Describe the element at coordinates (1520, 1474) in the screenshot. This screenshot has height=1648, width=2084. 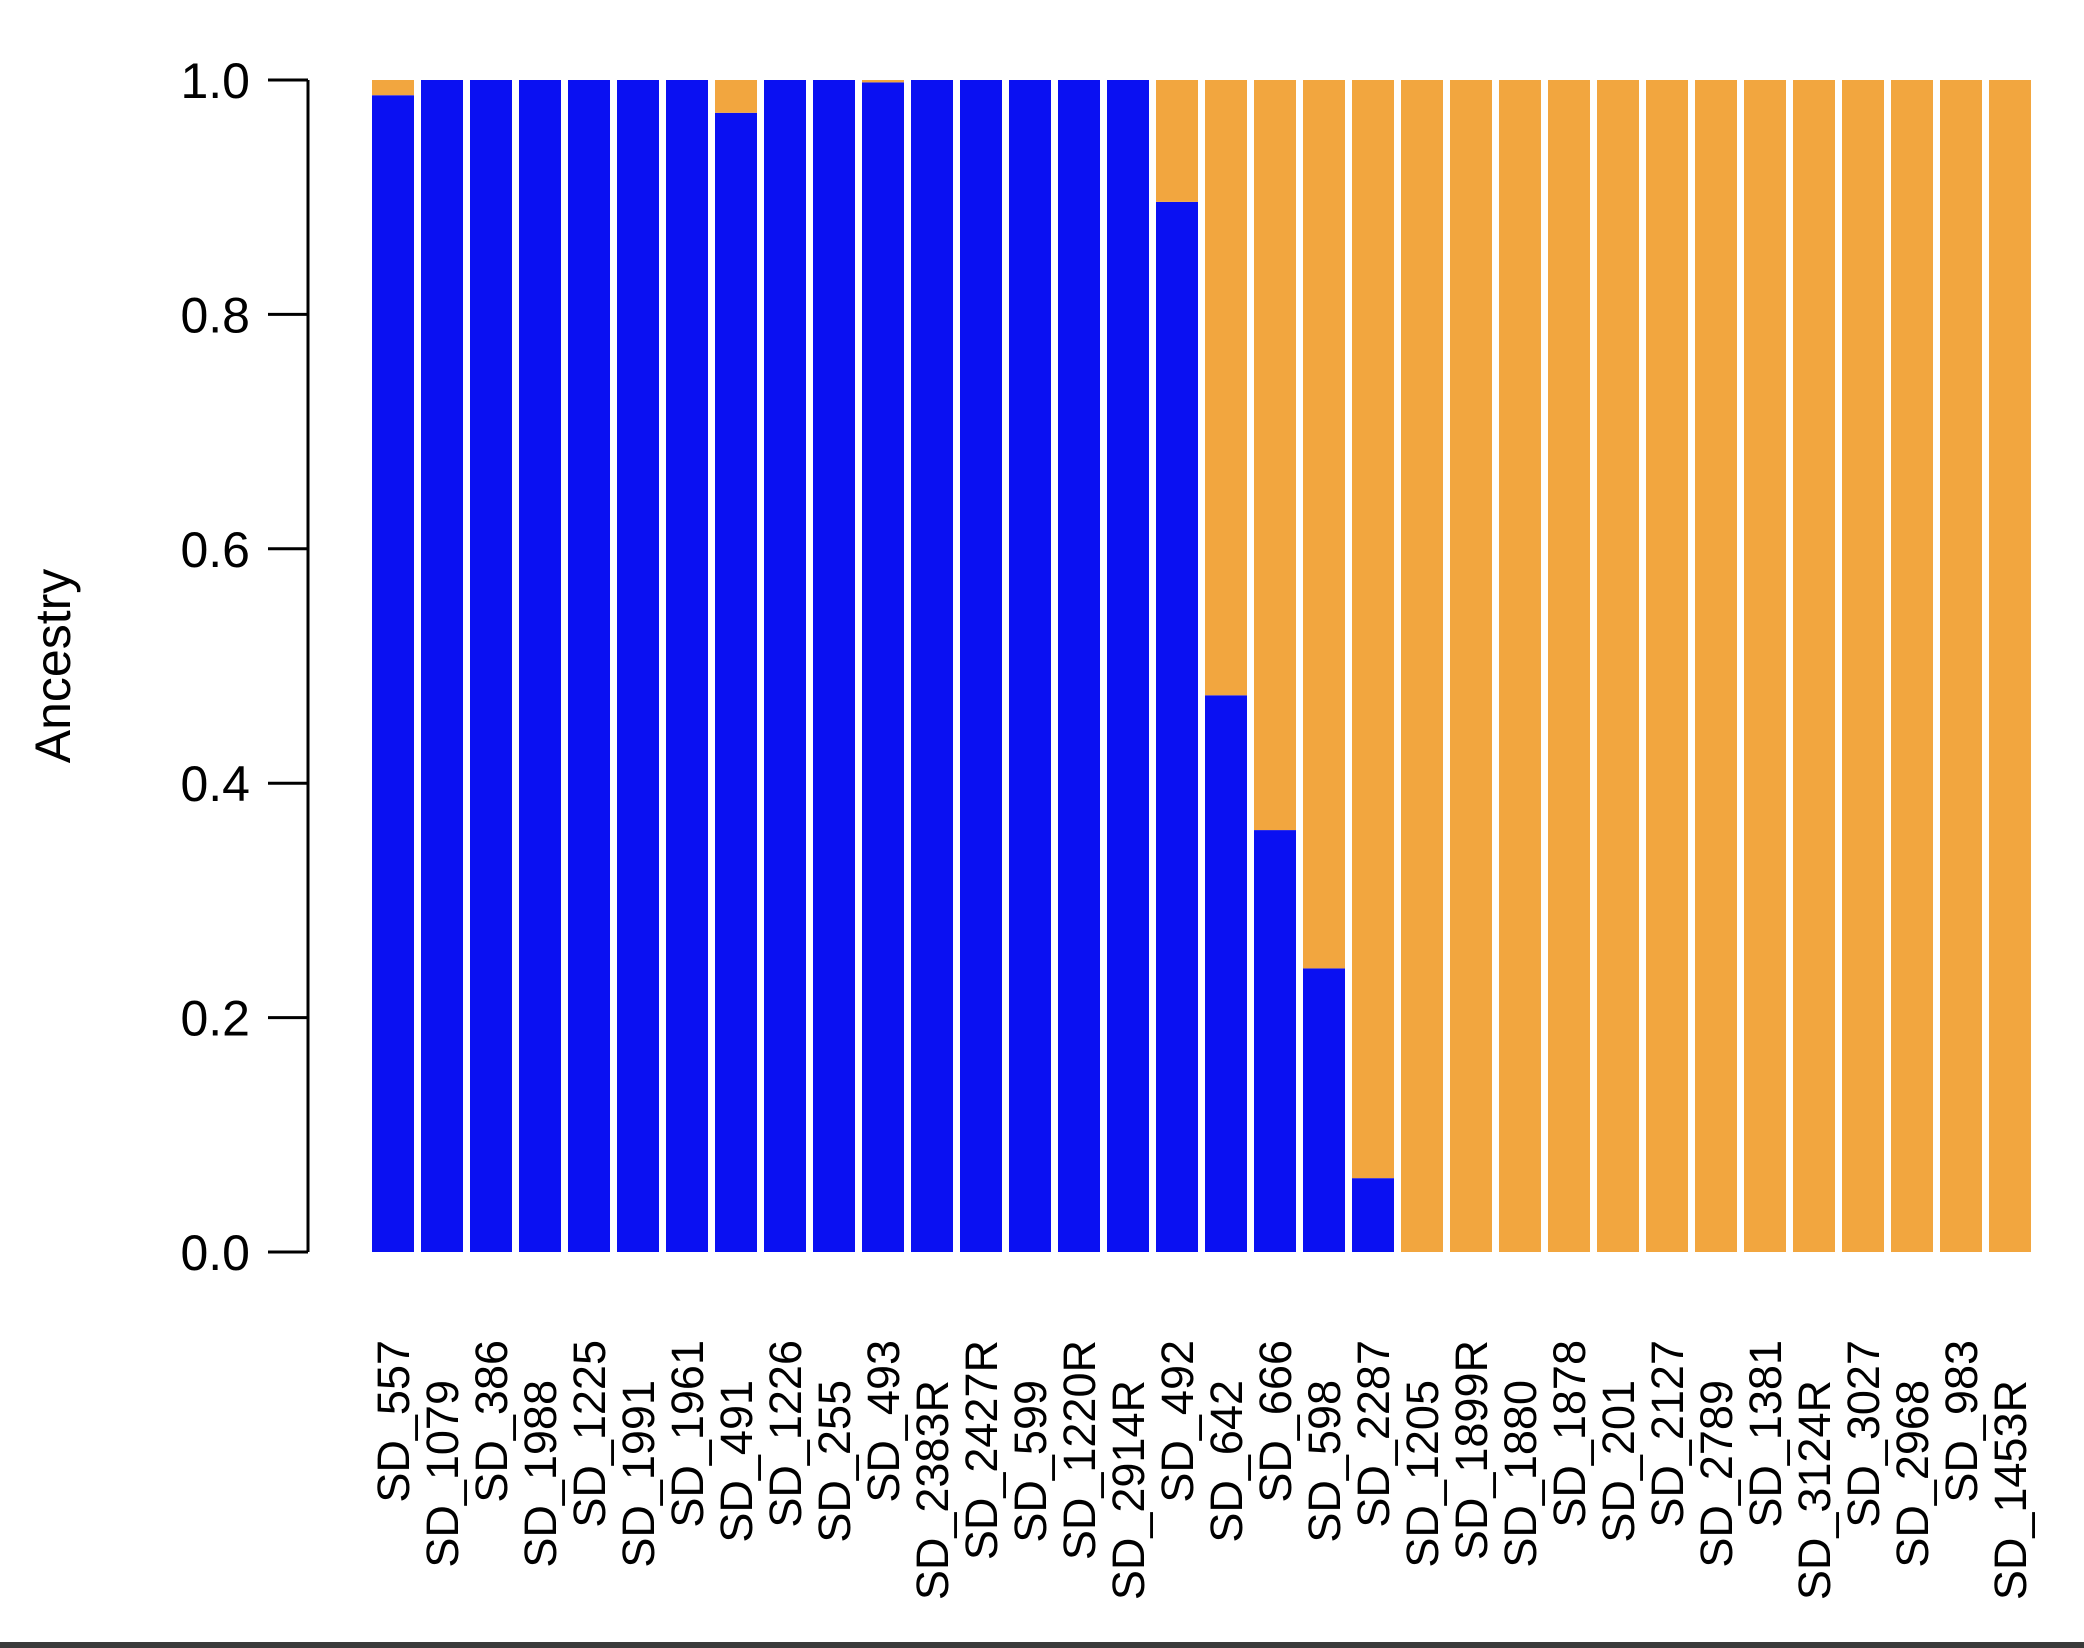
I see `x-tick-label: SD_1880` at that location.